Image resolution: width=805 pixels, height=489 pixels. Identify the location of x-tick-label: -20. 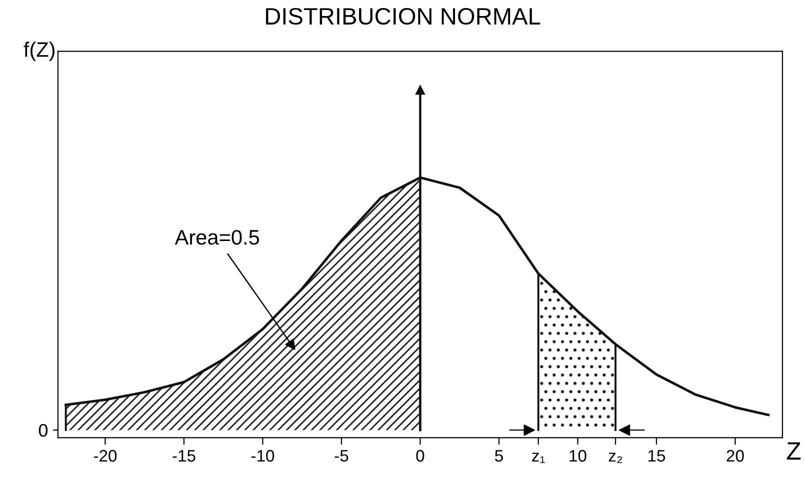
(105, 456).